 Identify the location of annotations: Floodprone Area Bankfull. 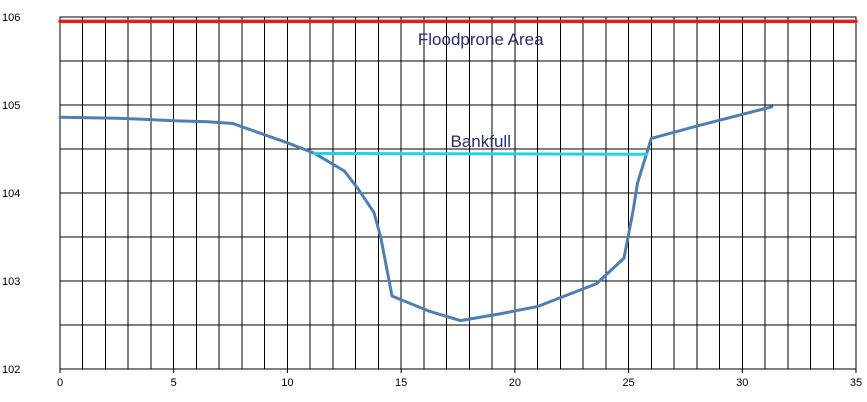
(481, 90).